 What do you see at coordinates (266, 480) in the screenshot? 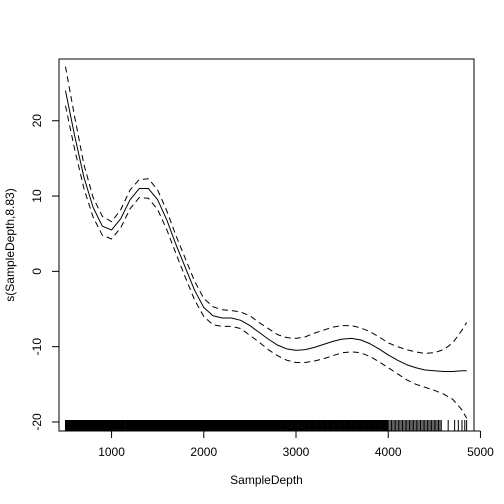
I see `x-axis-label: SampleDepth` at bounding box center [266, 480].